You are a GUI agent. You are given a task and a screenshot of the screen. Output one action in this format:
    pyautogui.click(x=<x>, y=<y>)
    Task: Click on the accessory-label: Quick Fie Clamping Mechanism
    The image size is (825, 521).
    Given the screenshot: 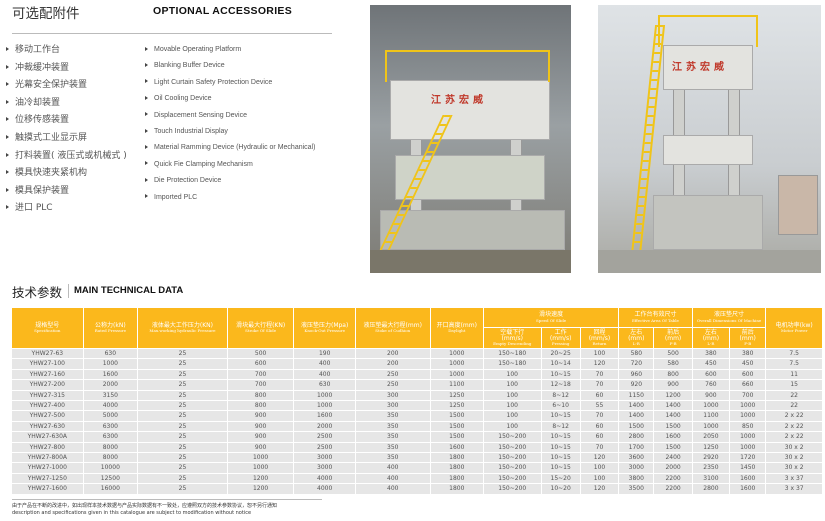 What is the action you would take?
    pyautogui.click(x=203, y=164)
    